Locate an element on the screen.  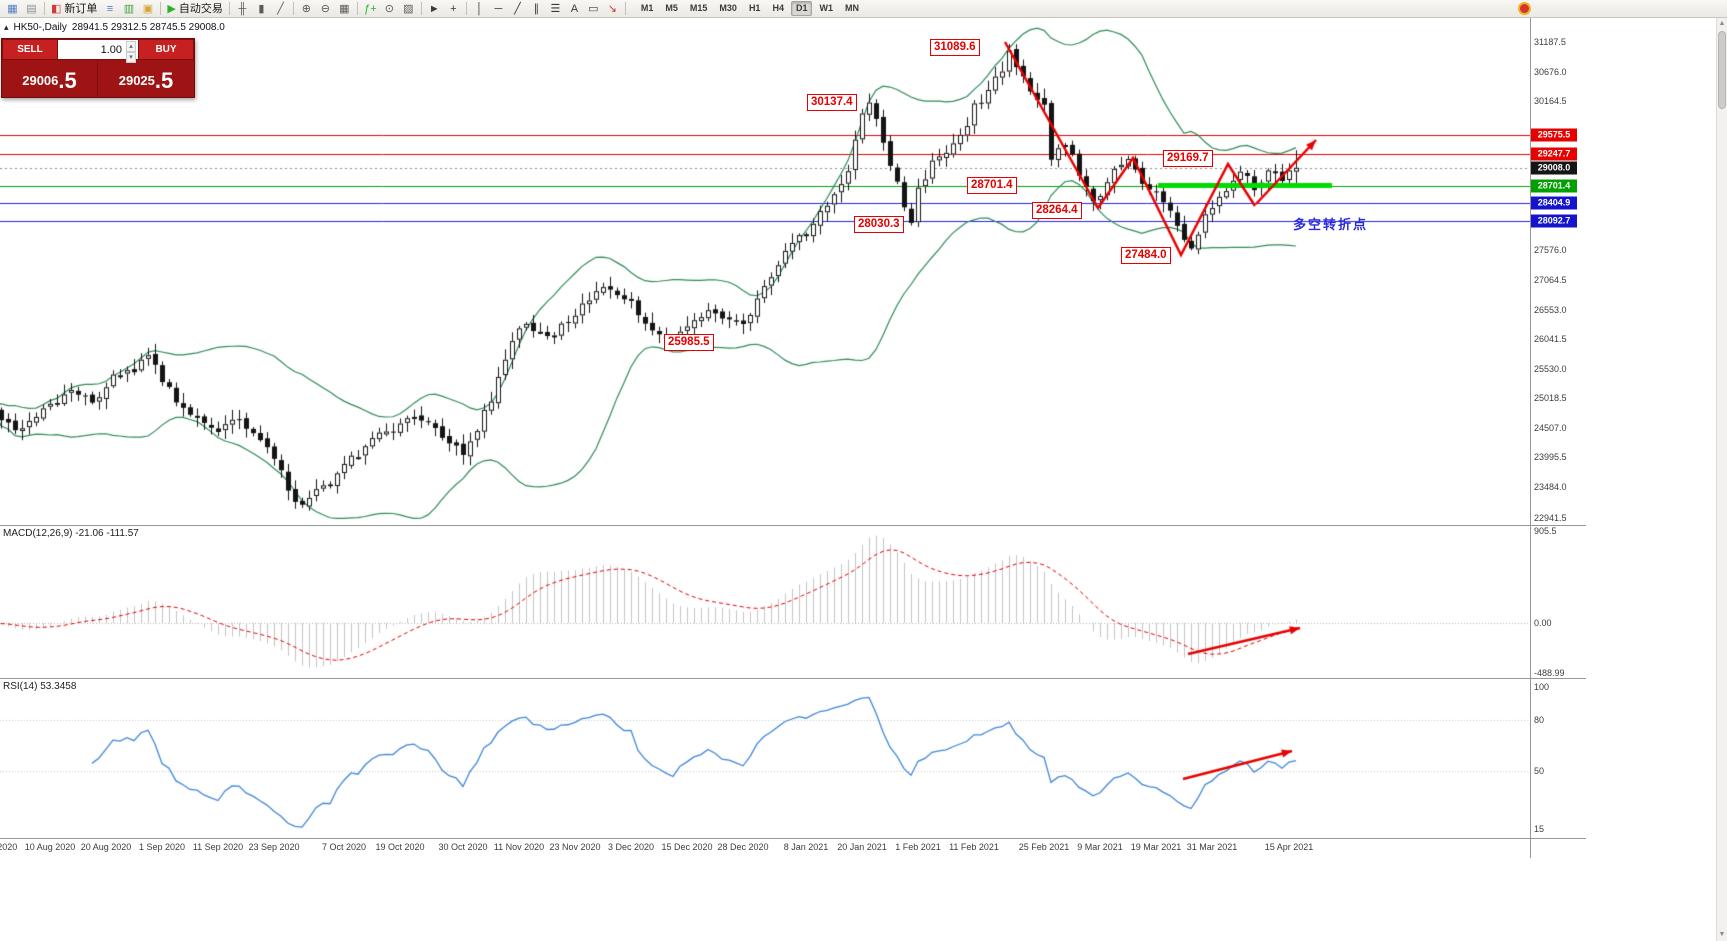
bar-chart-button: ╫ is located at coordinates (242, 8).